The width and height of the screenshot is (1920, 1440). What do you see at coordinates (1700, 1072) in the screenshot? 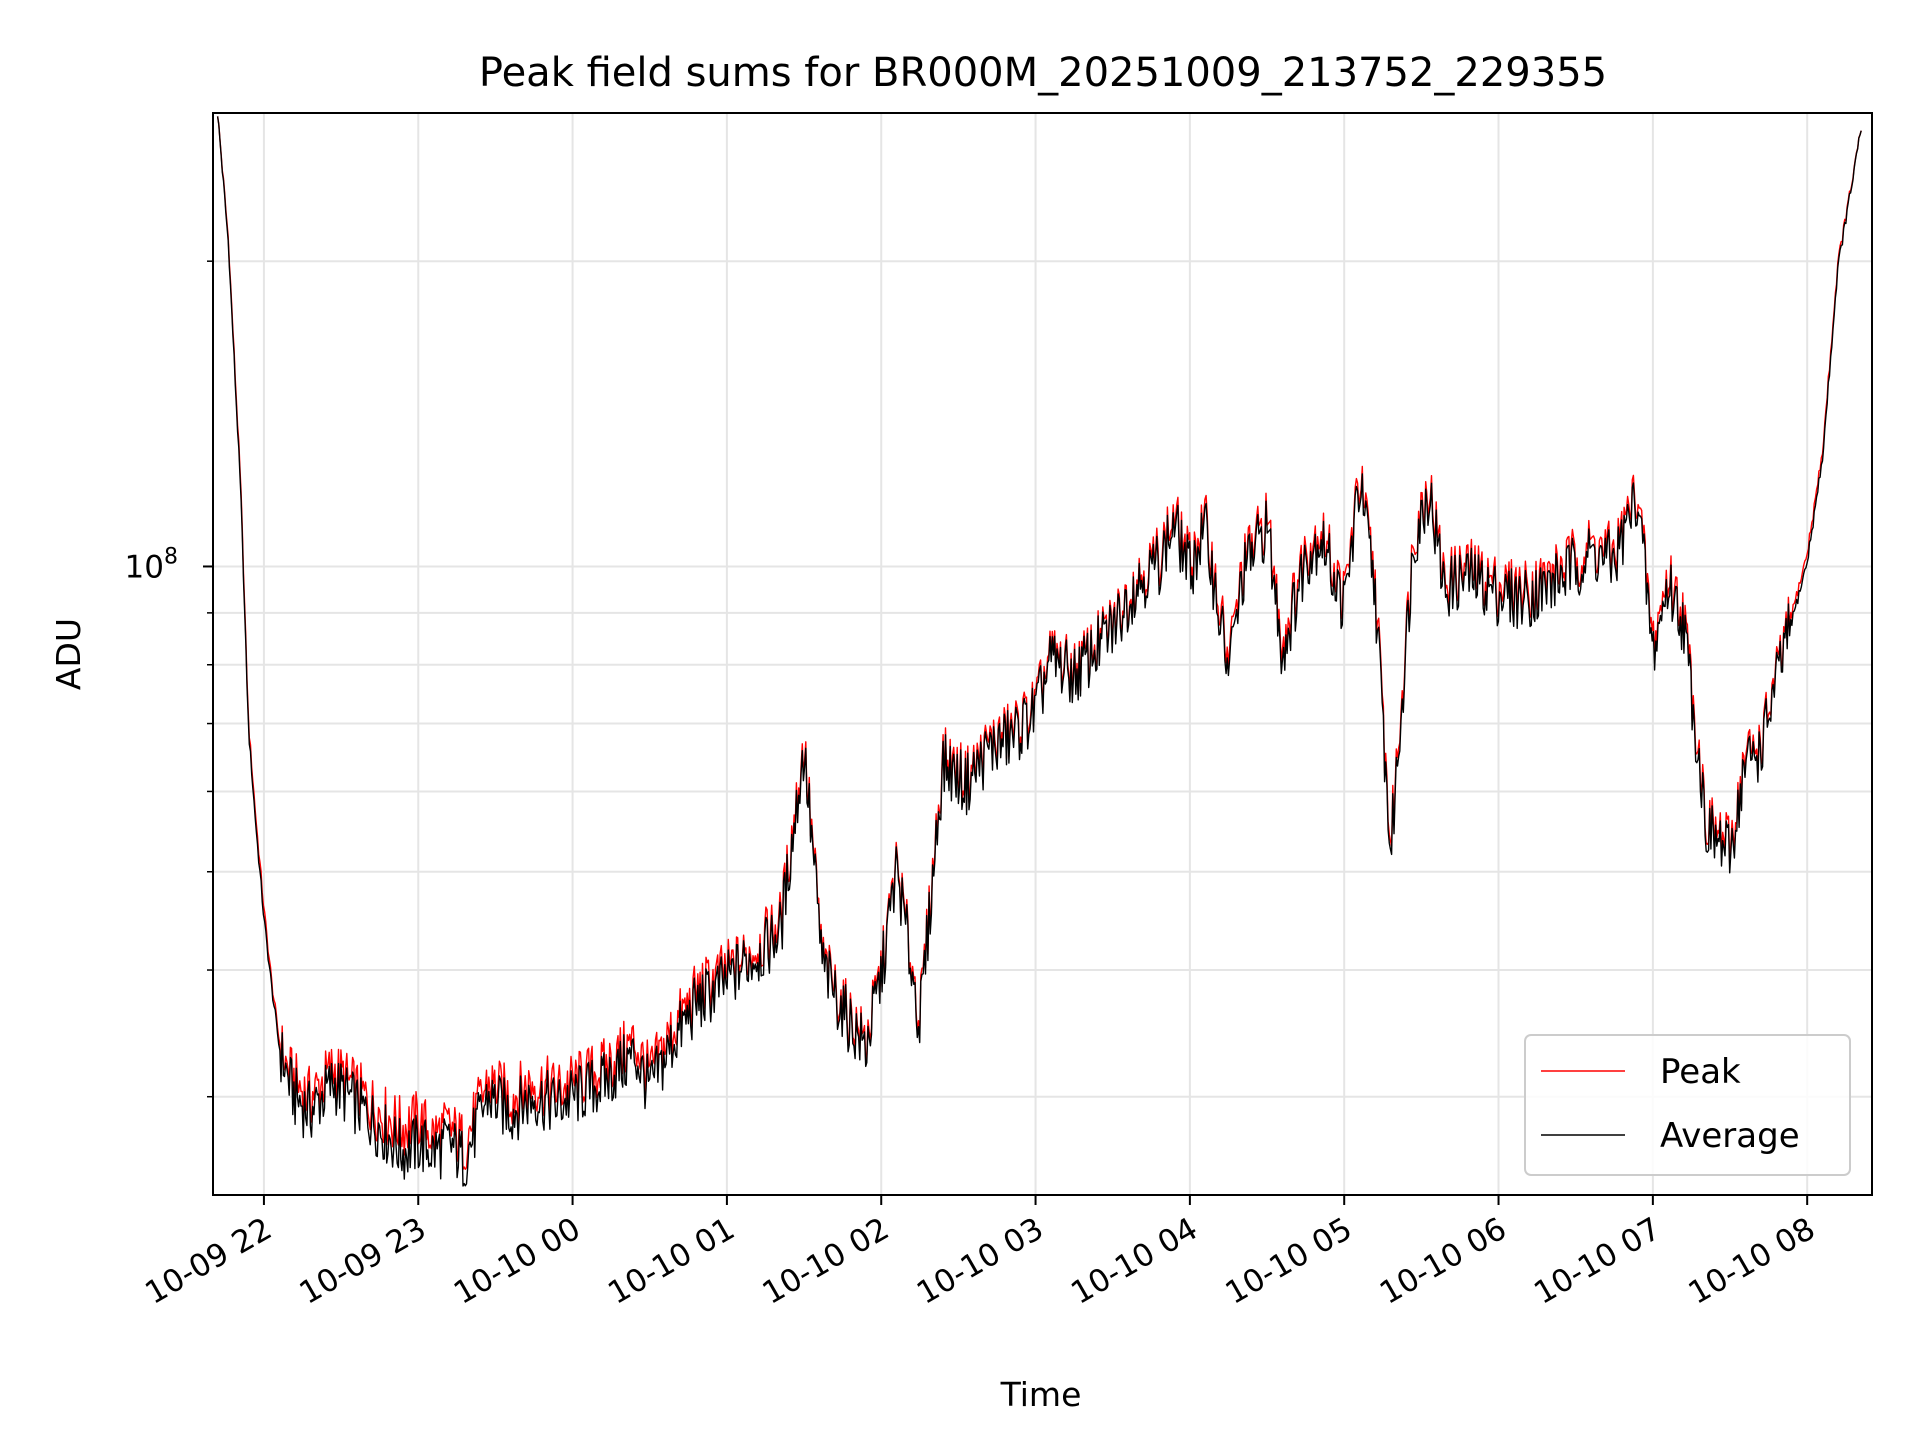
I see `legend-label-peak: Peak` at bounding box center [1700, 1072].